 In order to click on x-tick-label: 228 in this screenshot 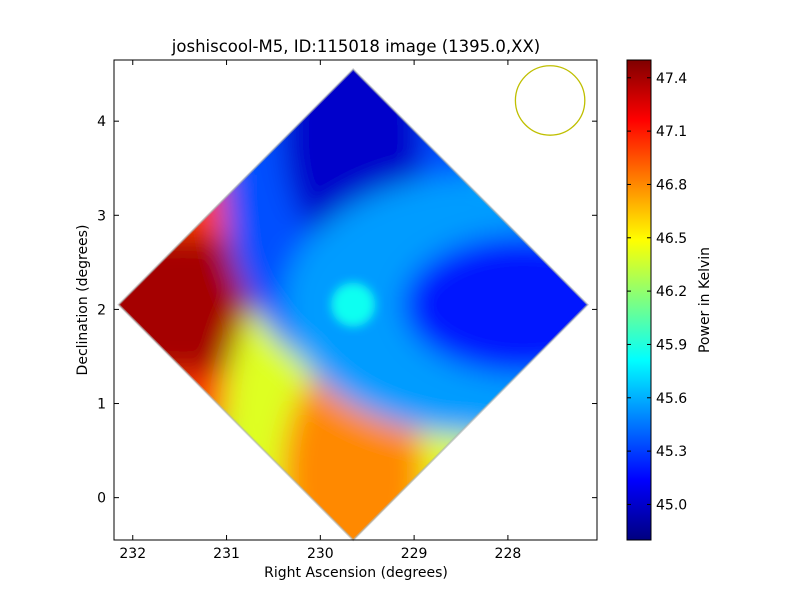, I will do `click(508, 554)`.